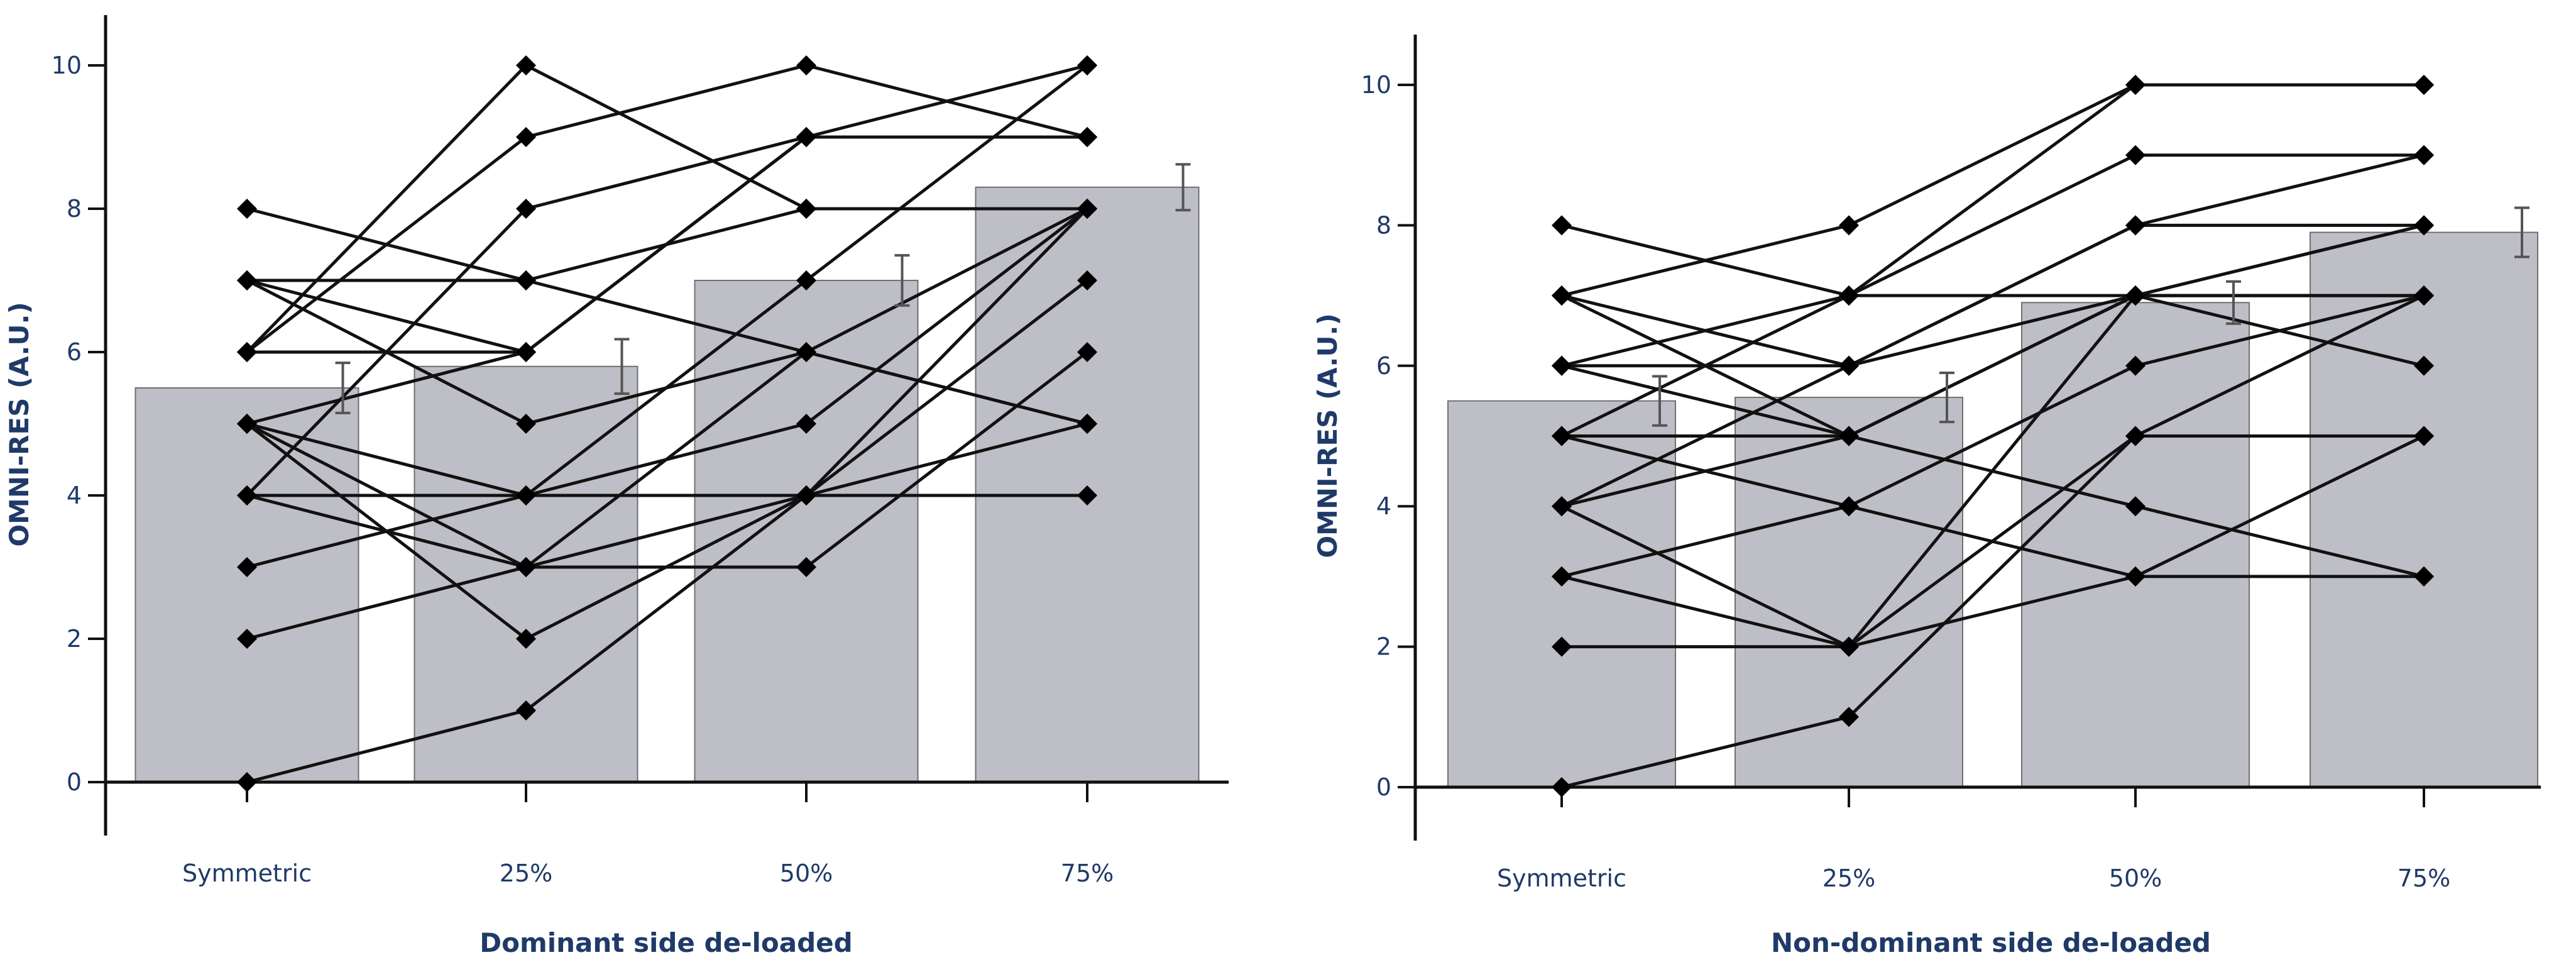  I want to click on x-axis-title: Non-dominant side de-loaded, so click(1991, 943).